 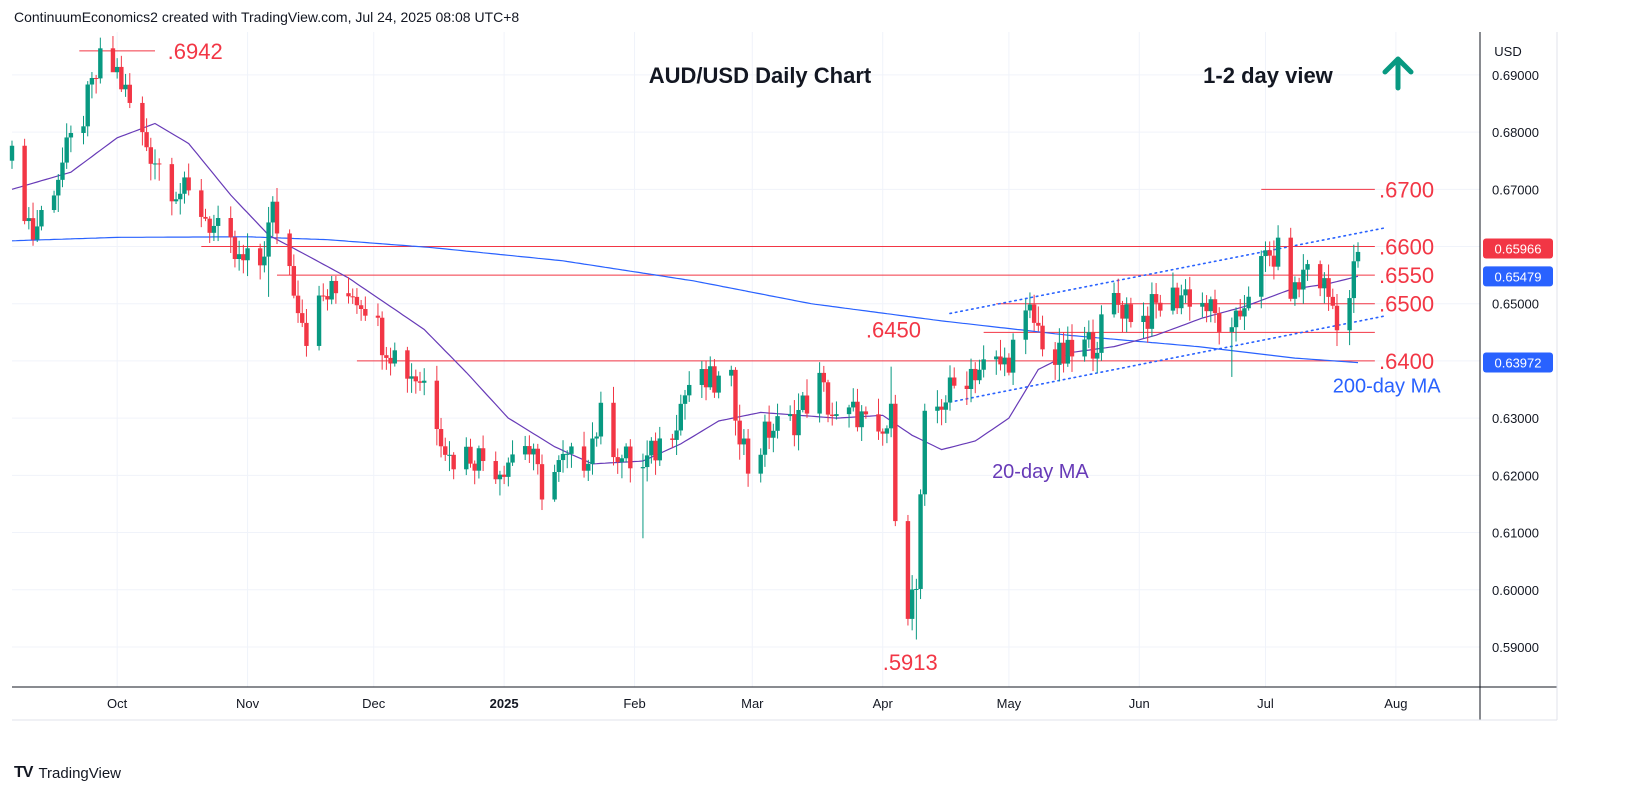 I want to click on y-tick-label: 0.65000, so click(x=1515, y=304).